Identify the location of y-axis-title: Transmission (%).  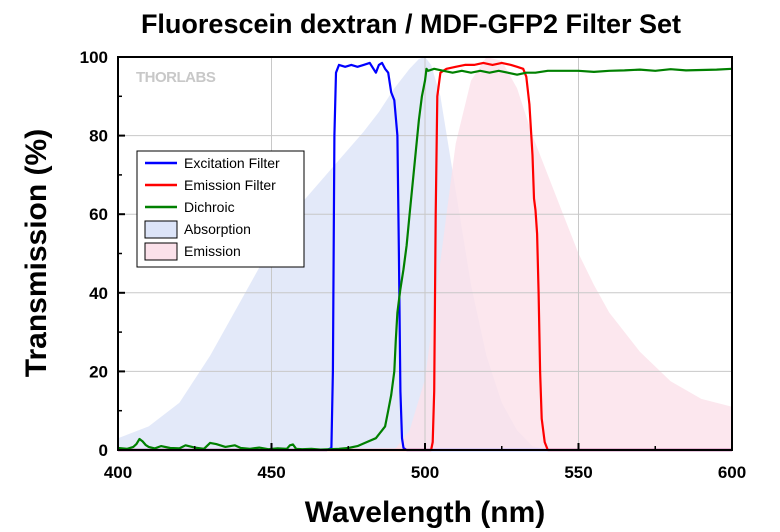
(36, 253).